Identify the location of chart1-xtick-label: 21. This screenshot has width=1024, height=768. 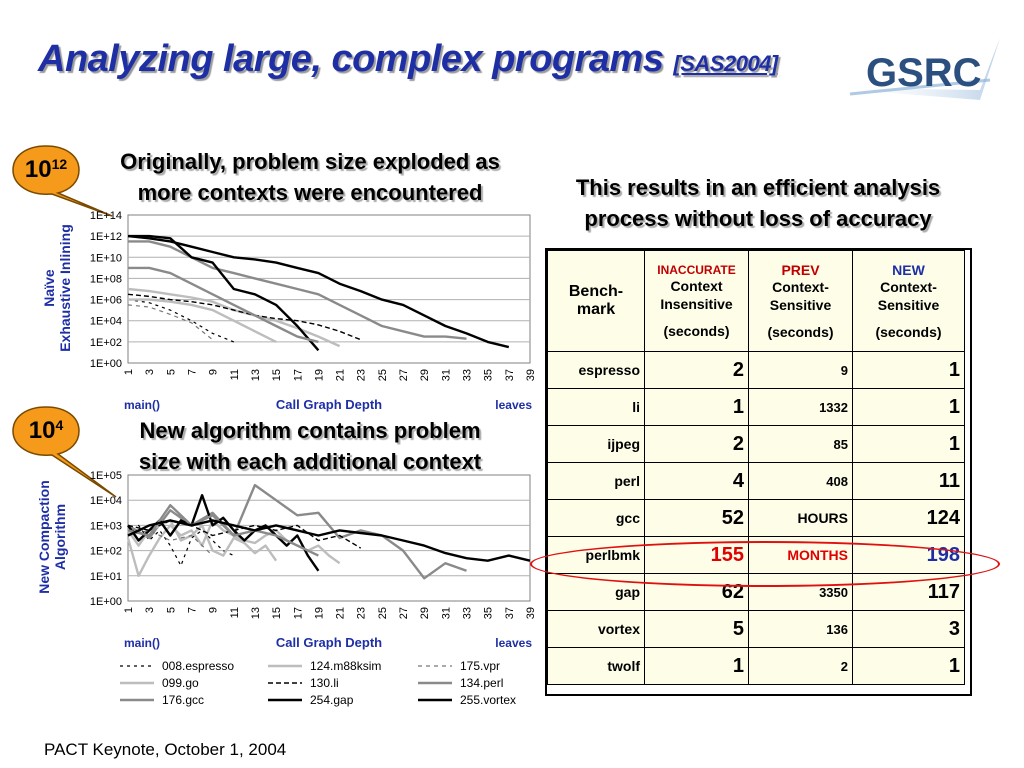
(341, 375).